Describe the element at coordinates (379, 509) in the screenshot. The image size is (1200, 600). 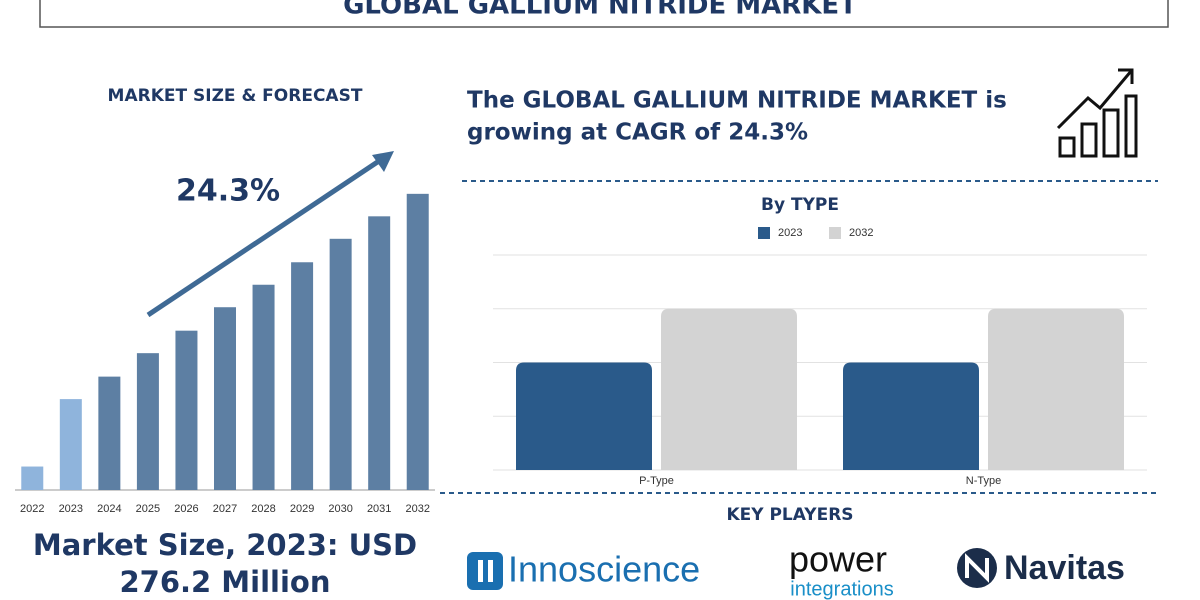
I see `x-tick-label: 2031` at that location.